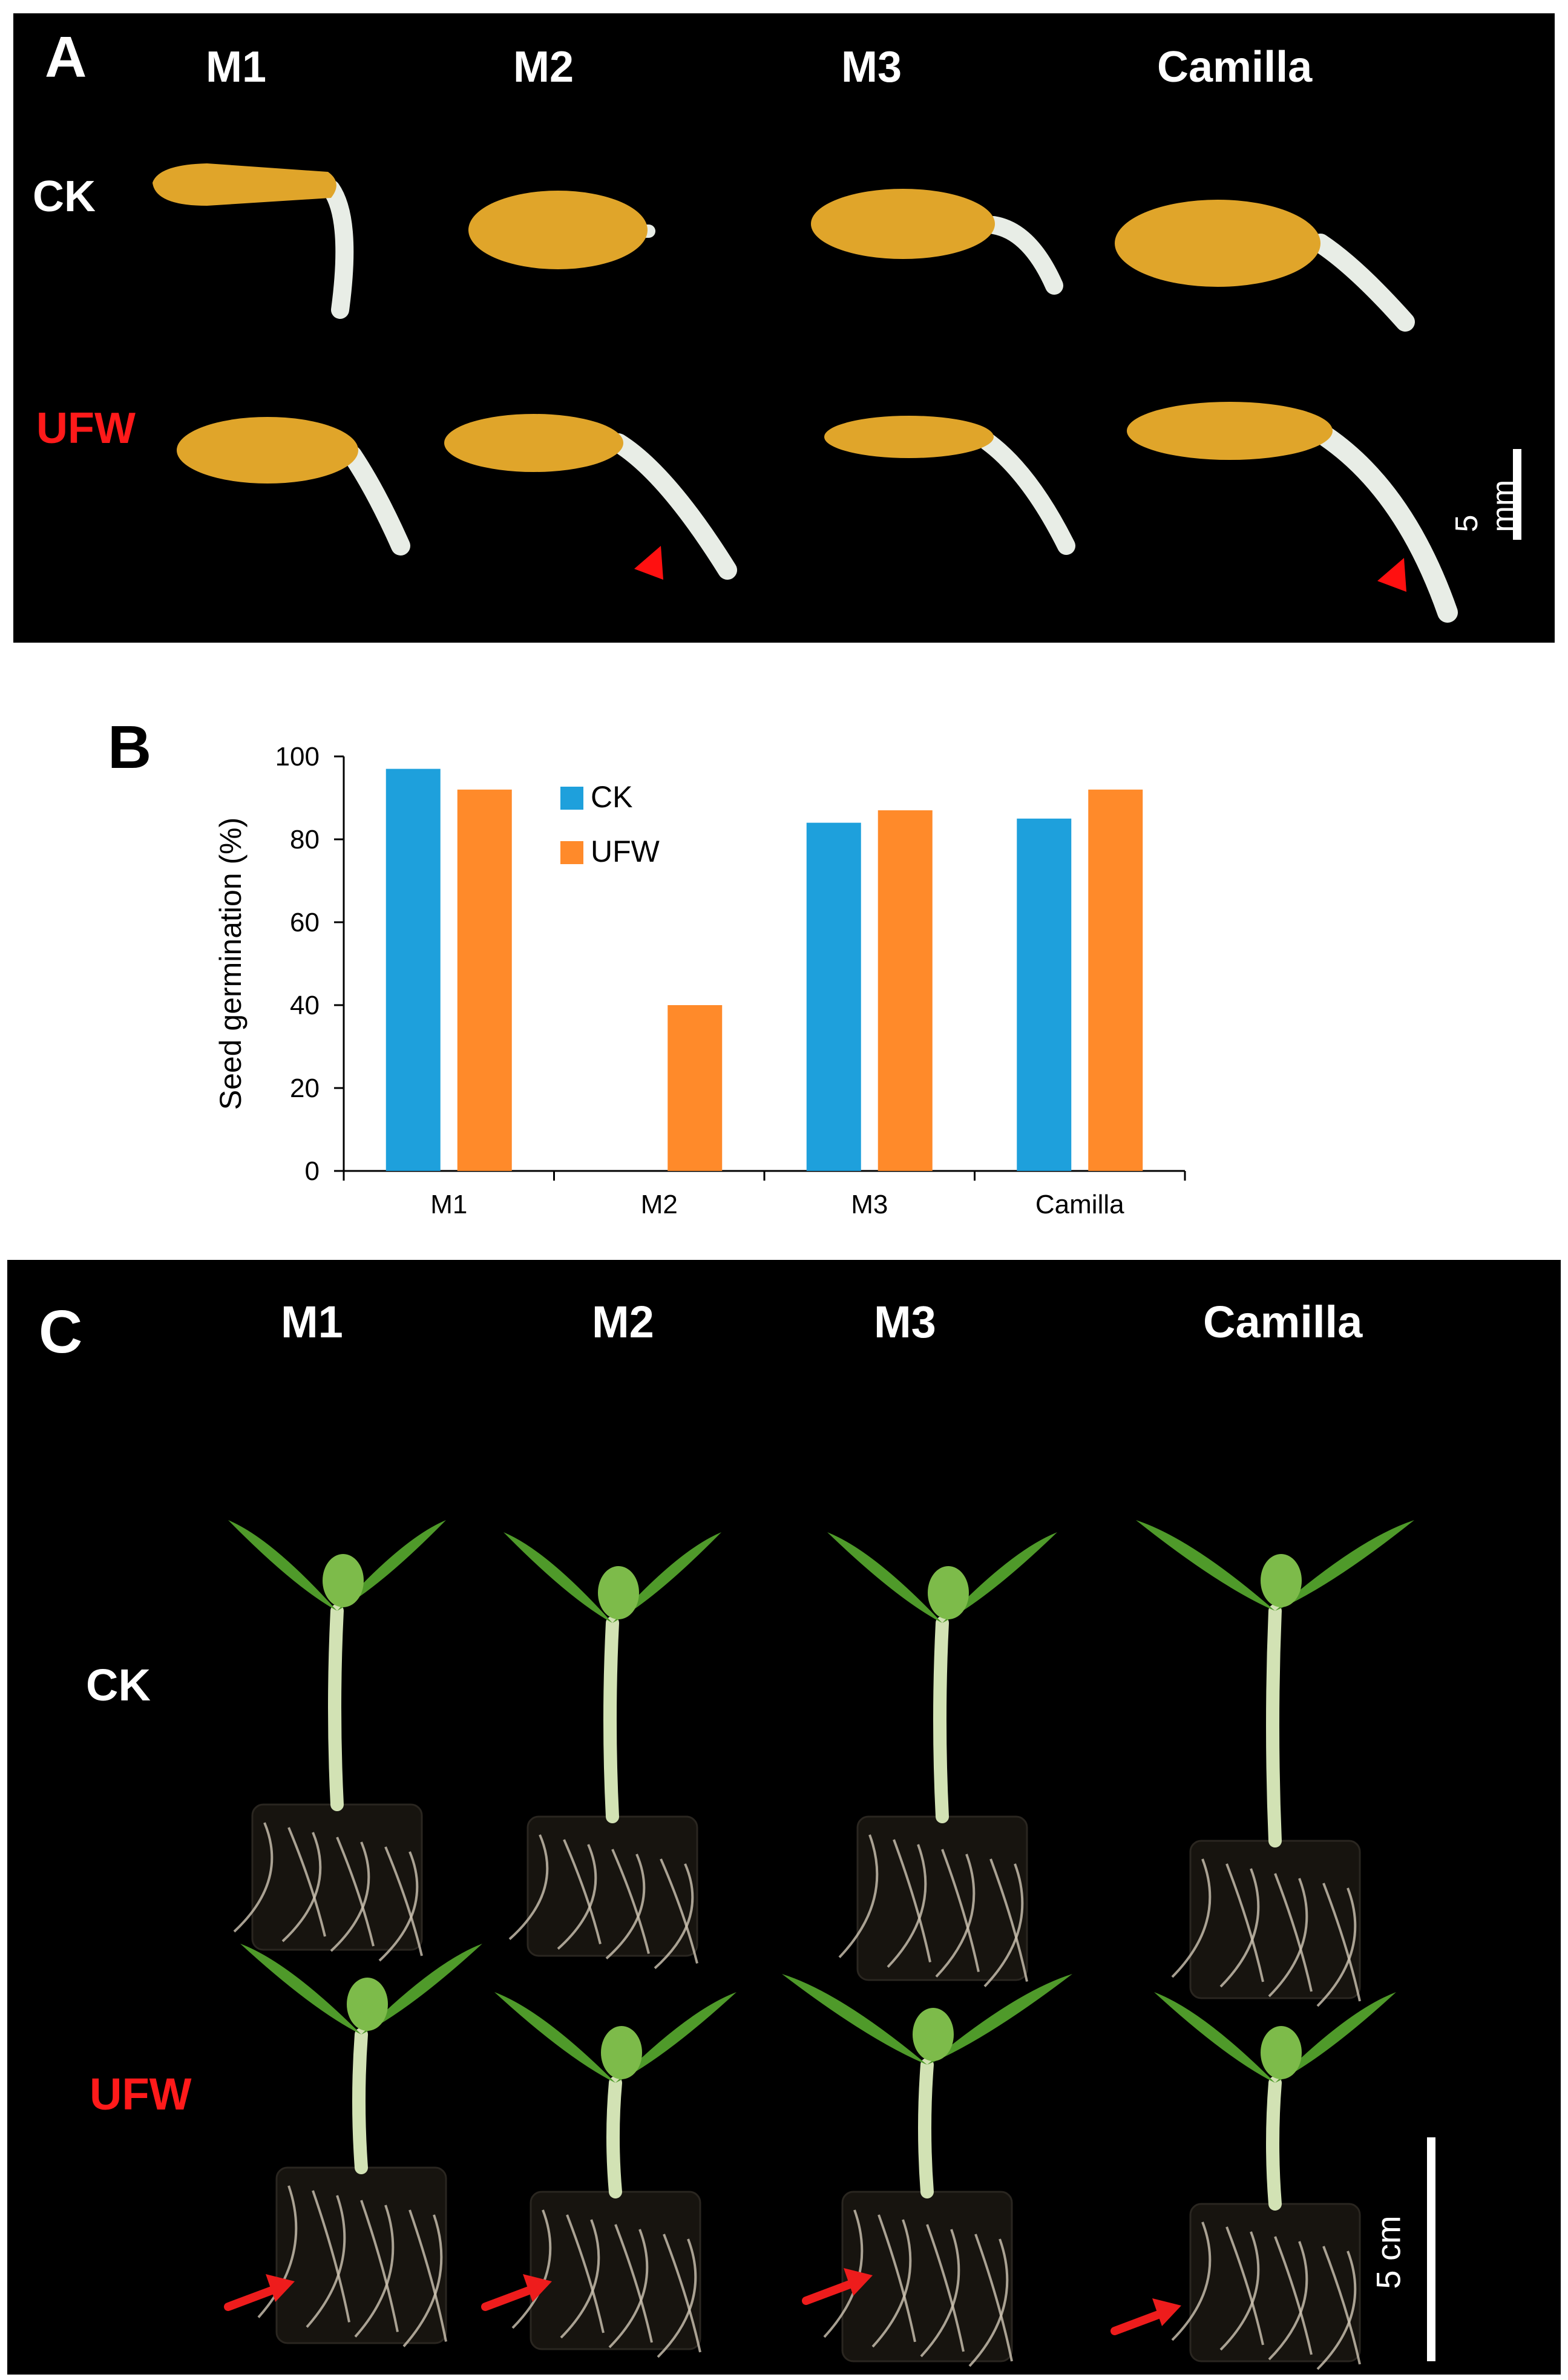 This screenshot has height=2380, width=1568. Describe the element at coordinates (516, 2292) in the screenshot. I see `arrow-ufw-m2` at that location.